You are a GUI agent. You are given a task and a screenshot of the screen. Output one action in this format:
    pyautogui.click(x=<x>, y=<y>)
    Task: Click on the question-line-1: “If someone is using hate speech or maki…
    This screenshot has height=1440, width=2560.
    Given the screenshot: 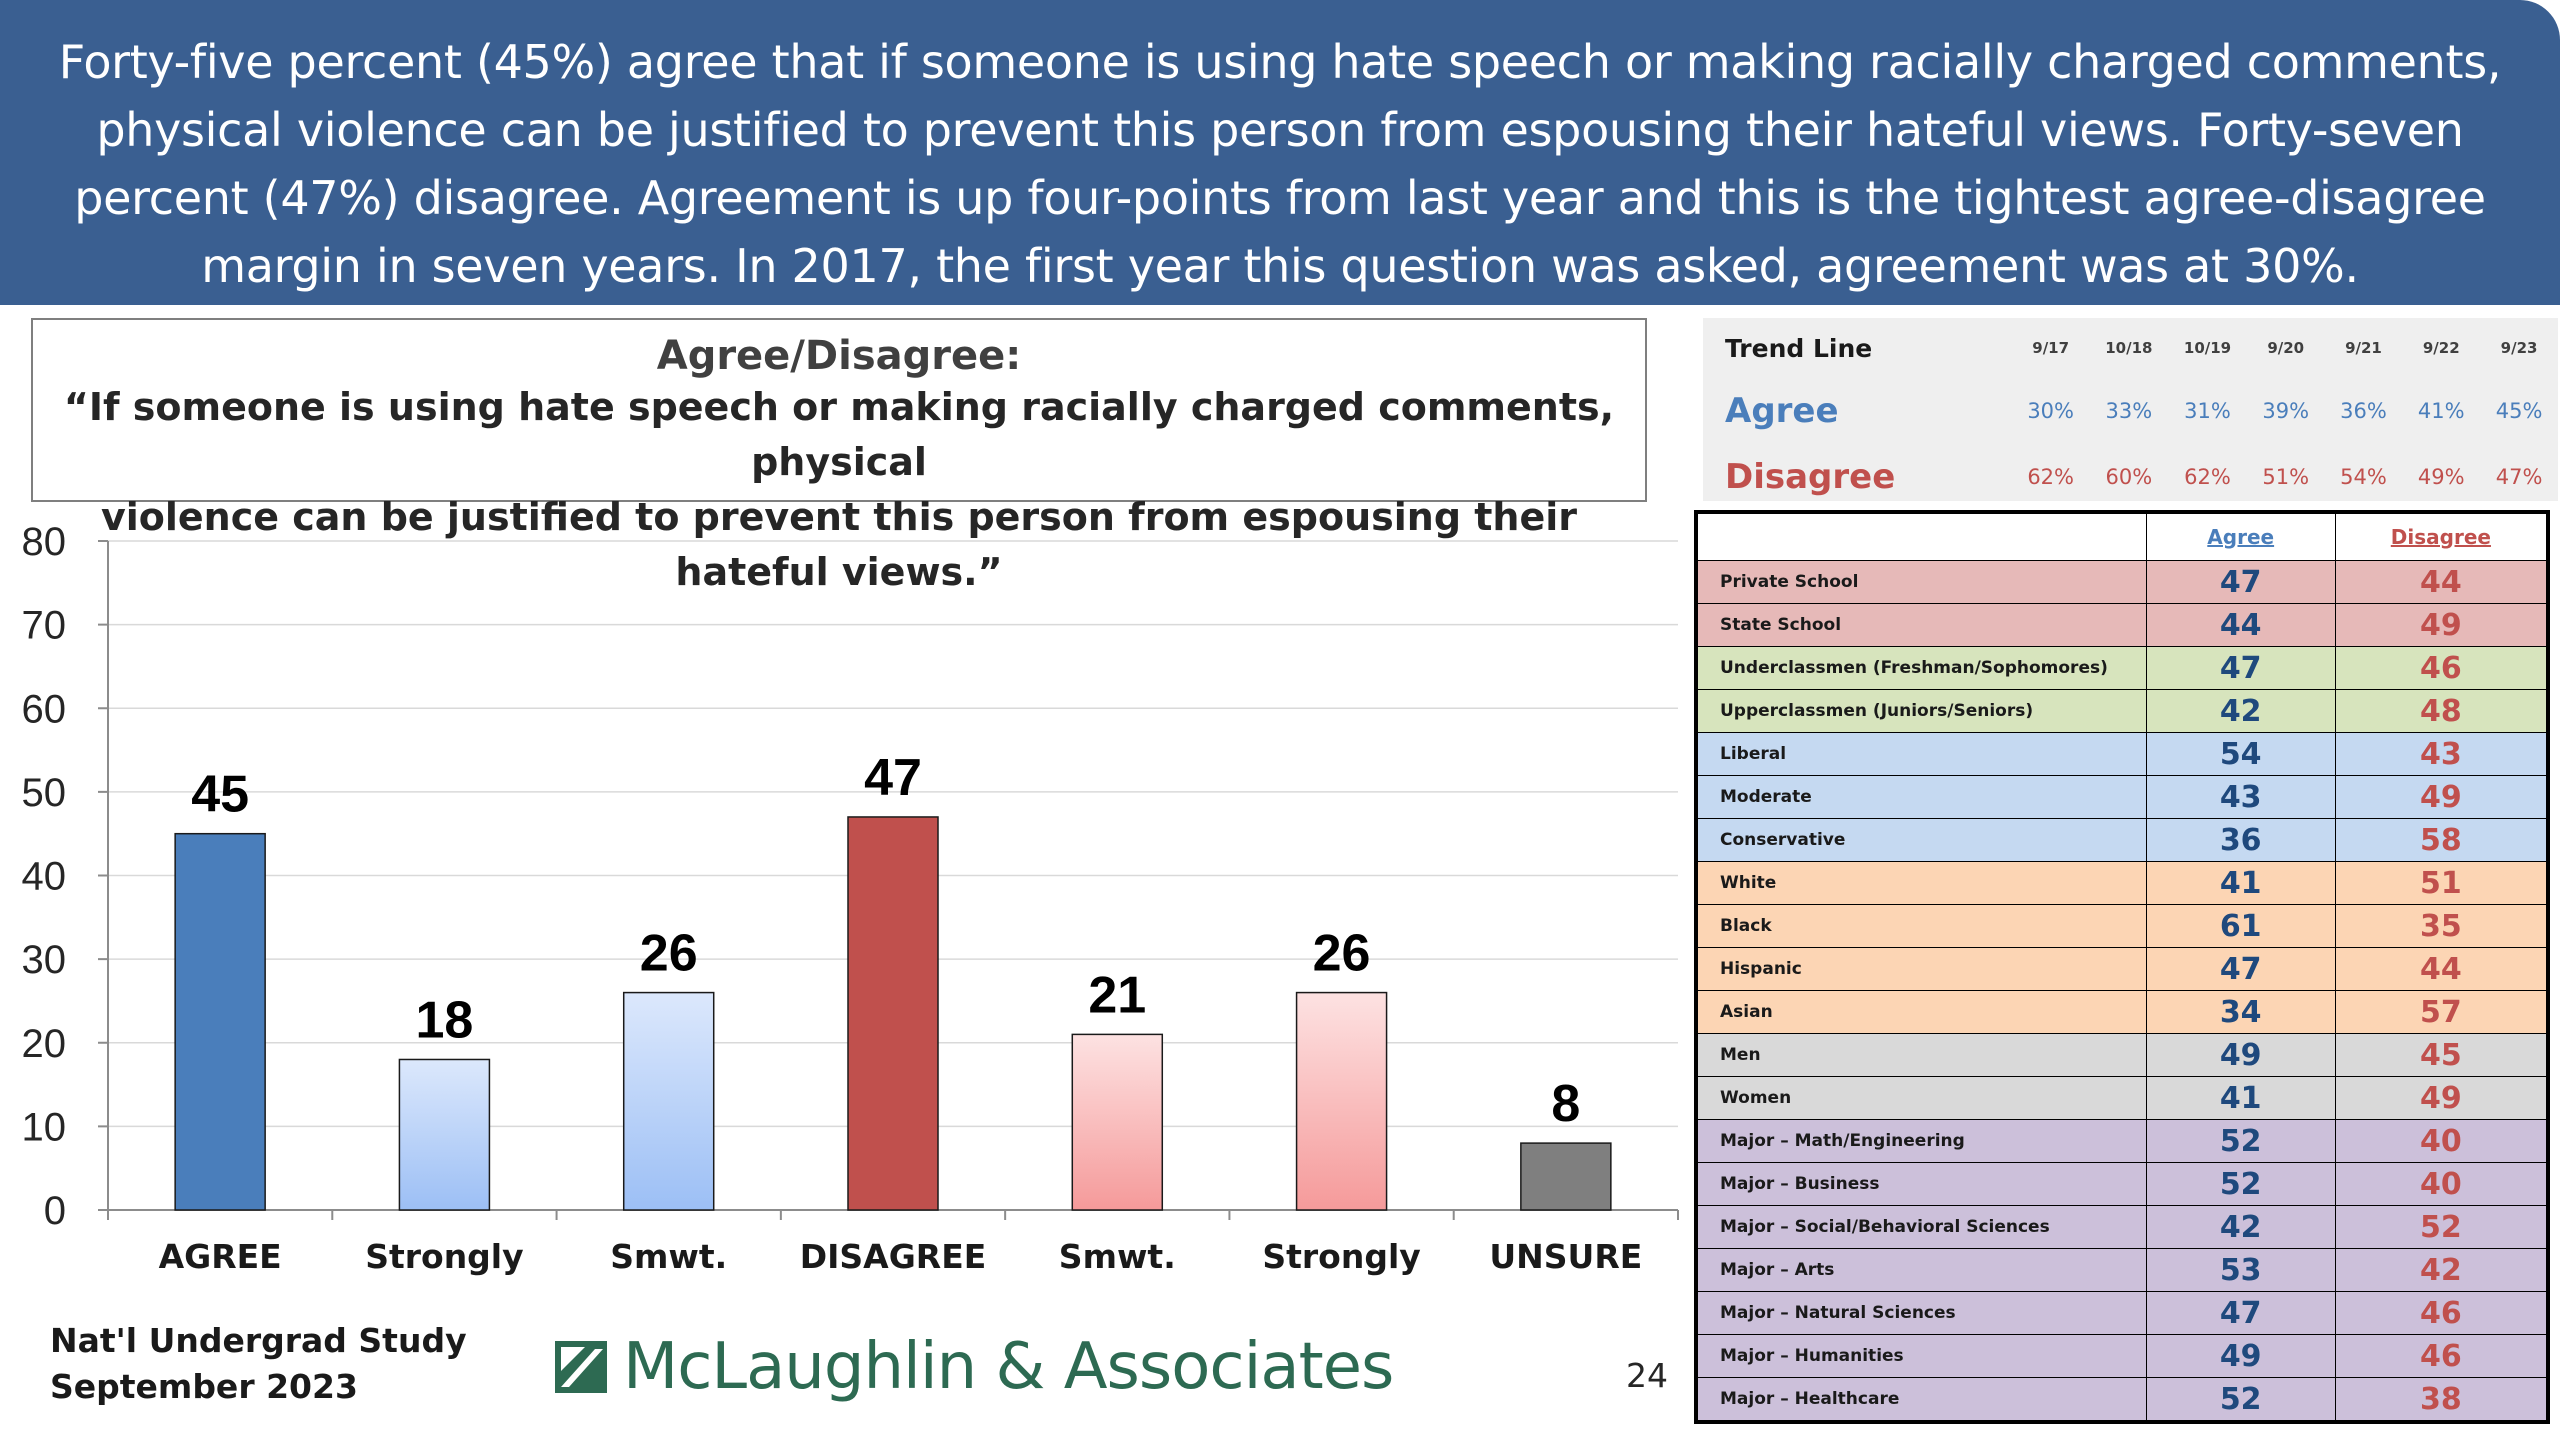 What is the action you would take?
    pyautogui.click(x=839, y=434)
    